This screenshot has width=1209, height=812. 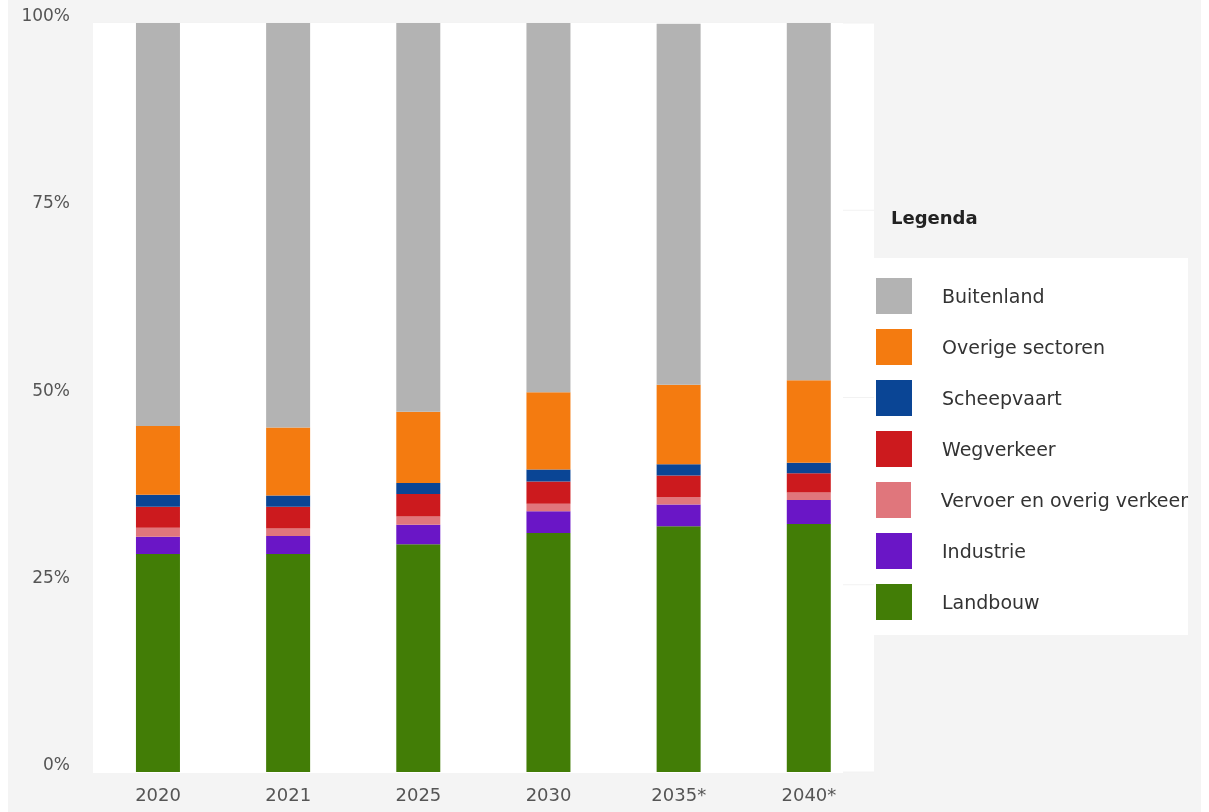 What do you see at coordinates (999, 448) in the screenshot?
I see `legend-label: Wegverkeer` at bounding box center [999, 448].